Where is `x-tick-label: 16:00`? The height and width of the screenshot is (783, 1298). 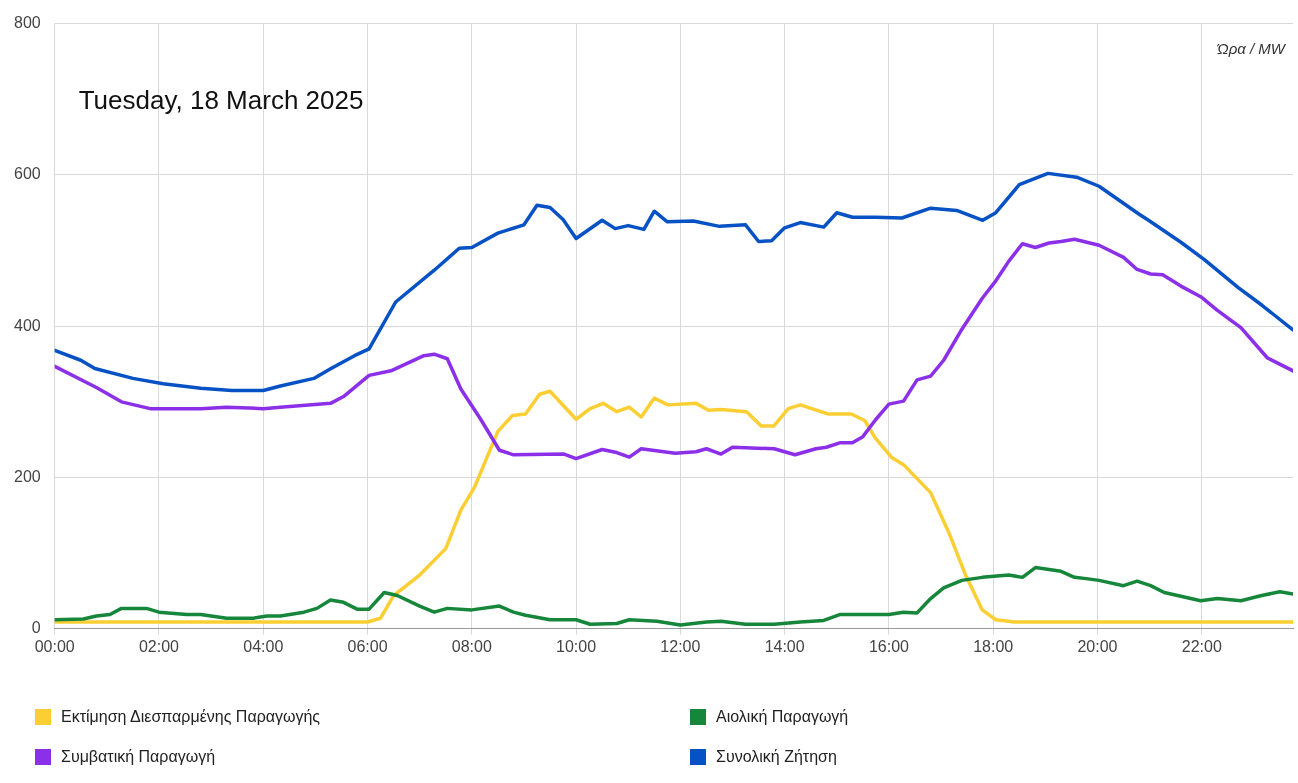 x-tick-label: 16:00 is located at coordinates (889, 646).